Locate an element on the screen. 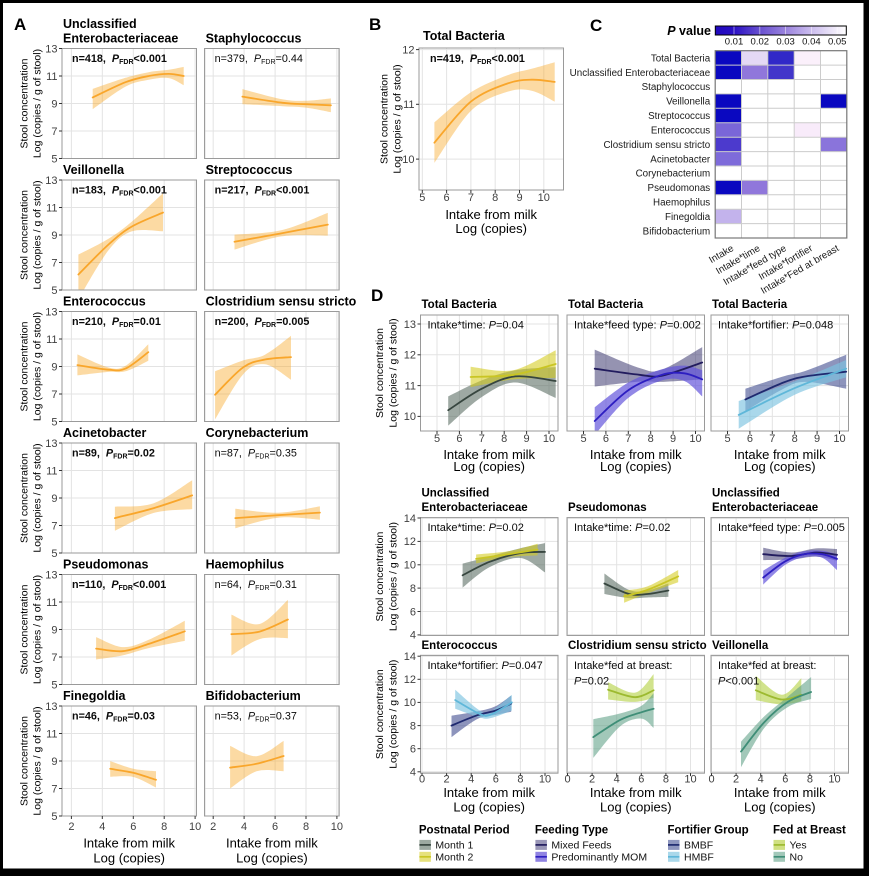 The image size is (869, 876). svg-text: Month 1 is located at coordinates (454, 846).